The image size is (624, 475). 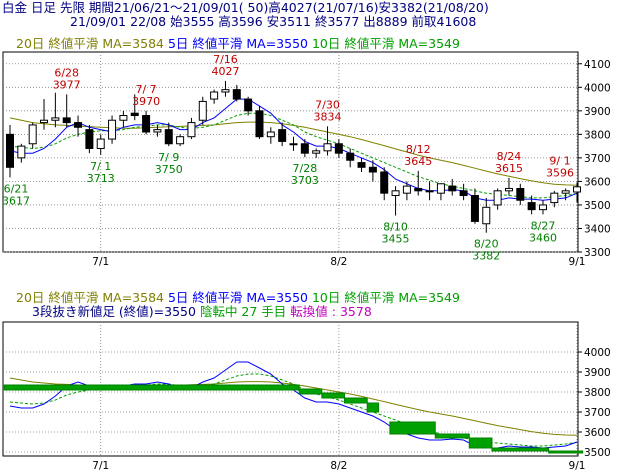 What do you see at coordinates (66, 72) in the screenshot?
I see `annotation-date: 6/28` at bounding box center [66, 72].